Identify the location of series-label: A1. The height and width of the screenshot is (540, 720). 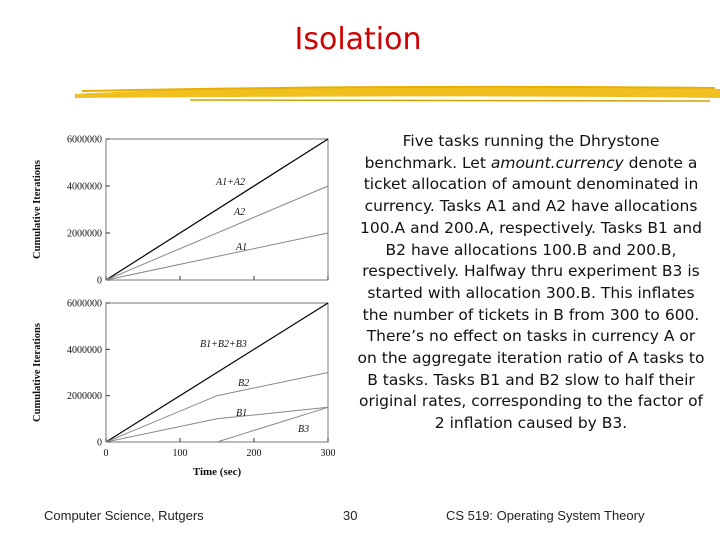
(241, 247).